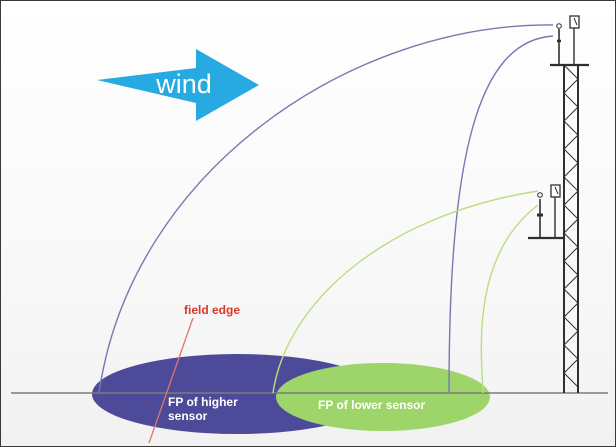 The width and height of the screenshot is (616, 447). Describe the element at coordinates (571, 228) in the screenshot. I see `lattice-tower-icon` at that location.